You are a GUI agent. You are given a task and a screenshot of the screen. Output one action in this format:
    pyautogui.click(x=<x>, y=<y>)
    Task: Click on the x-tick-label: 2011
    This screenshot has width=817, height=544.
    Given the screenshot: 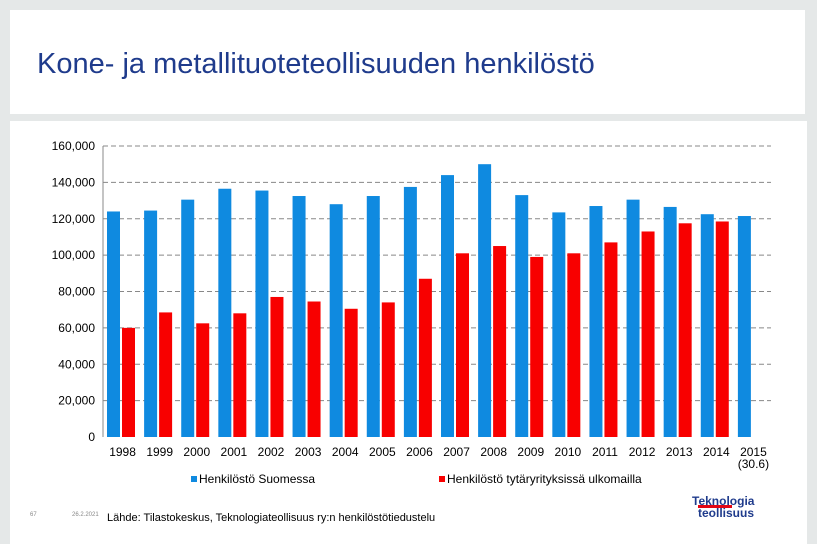 What is the action you would take?
    pyautogui.click(x=605, y=452)
    